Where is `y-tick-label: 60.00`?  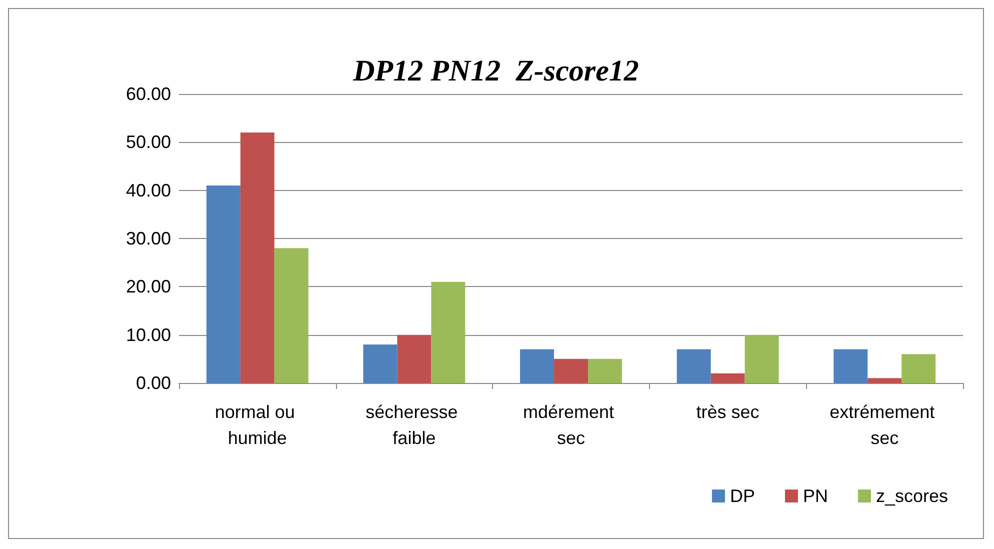
y-tick-label: 60.00 is located at coordinates (148, 94).